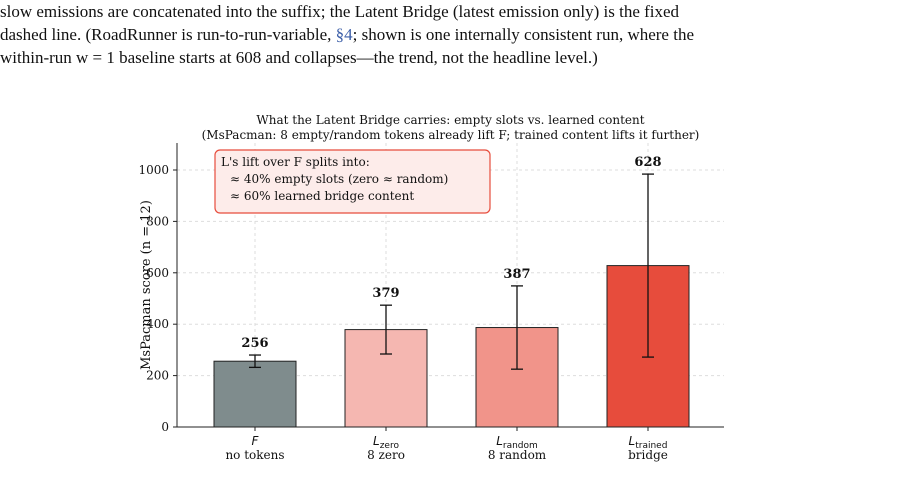  I want to click on x-tick-label: 8 random, so click(517, 455).